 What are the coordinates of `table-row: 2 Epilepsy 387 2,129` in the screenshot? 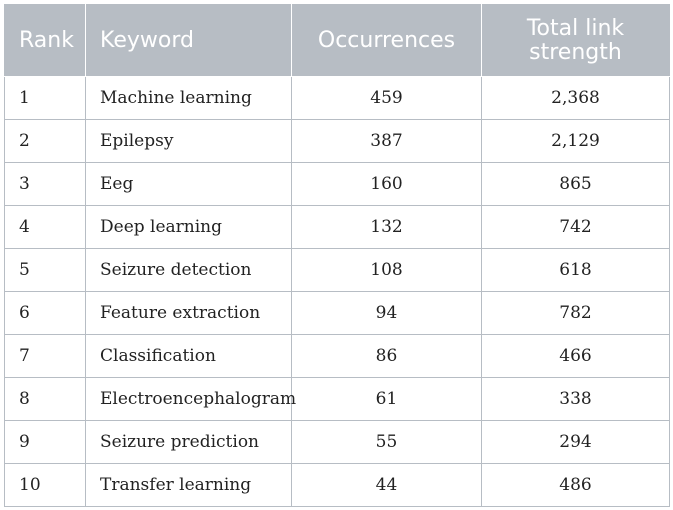 It's located at (337, 141).